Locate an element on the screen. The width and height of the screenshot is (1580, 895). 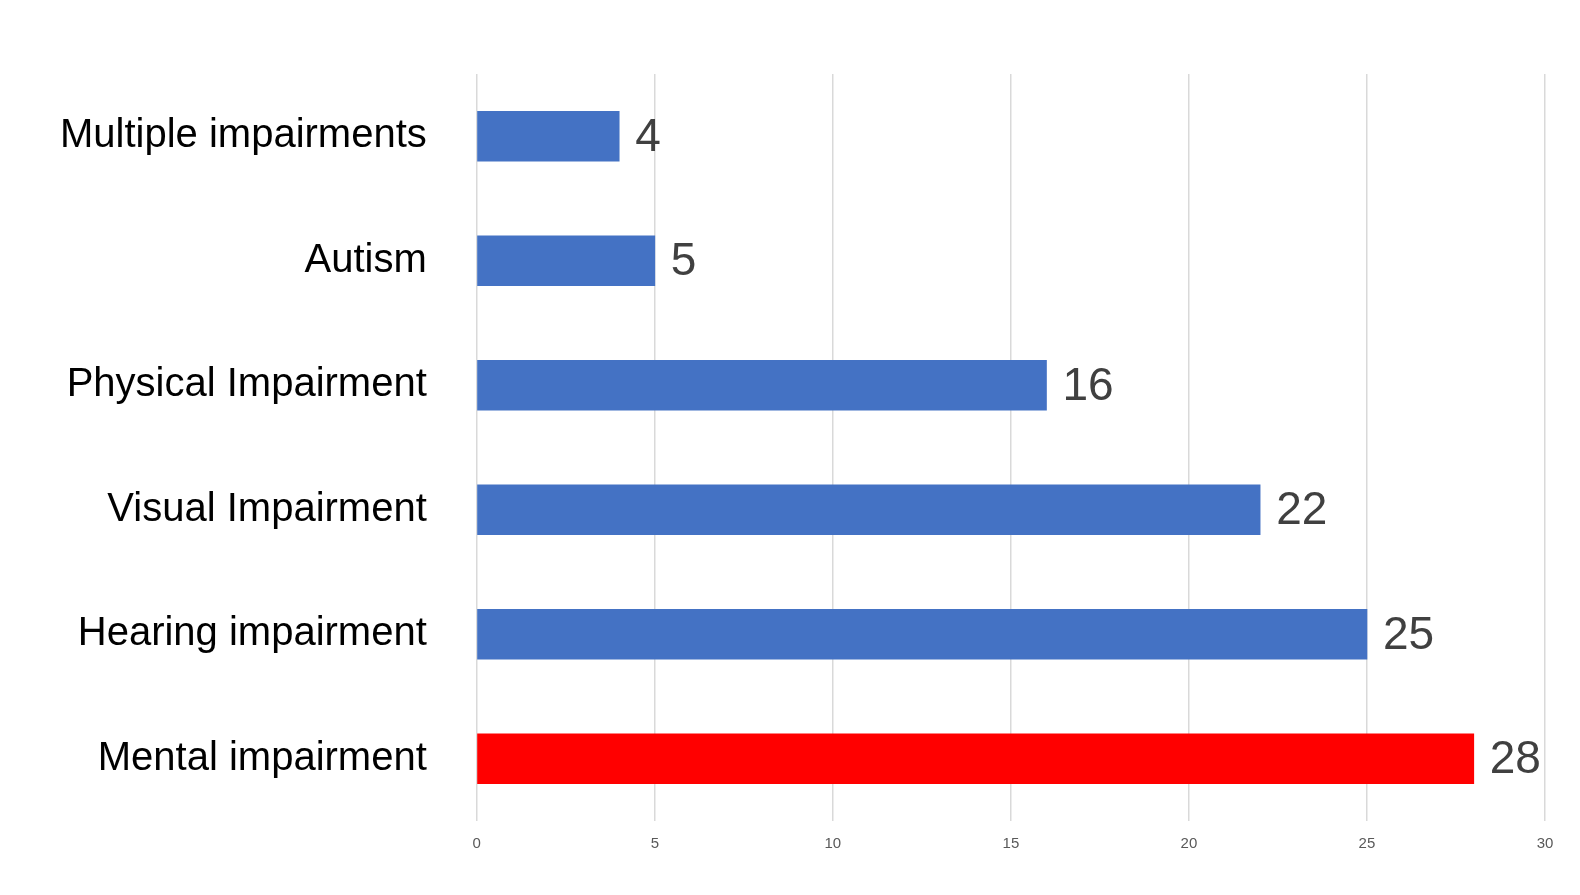
x-tick-label: 5 is located at coordinates (654, 843).